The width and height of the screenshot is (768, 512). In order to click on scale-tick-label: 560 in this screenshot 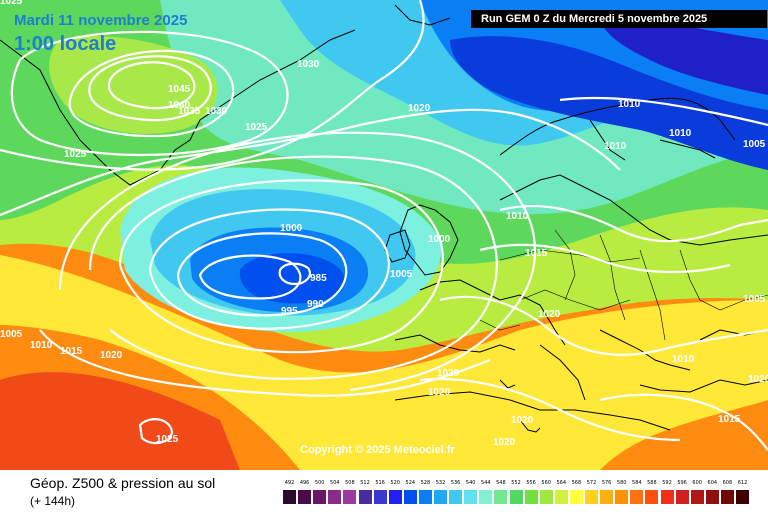, I will do `click(546, 483)`.